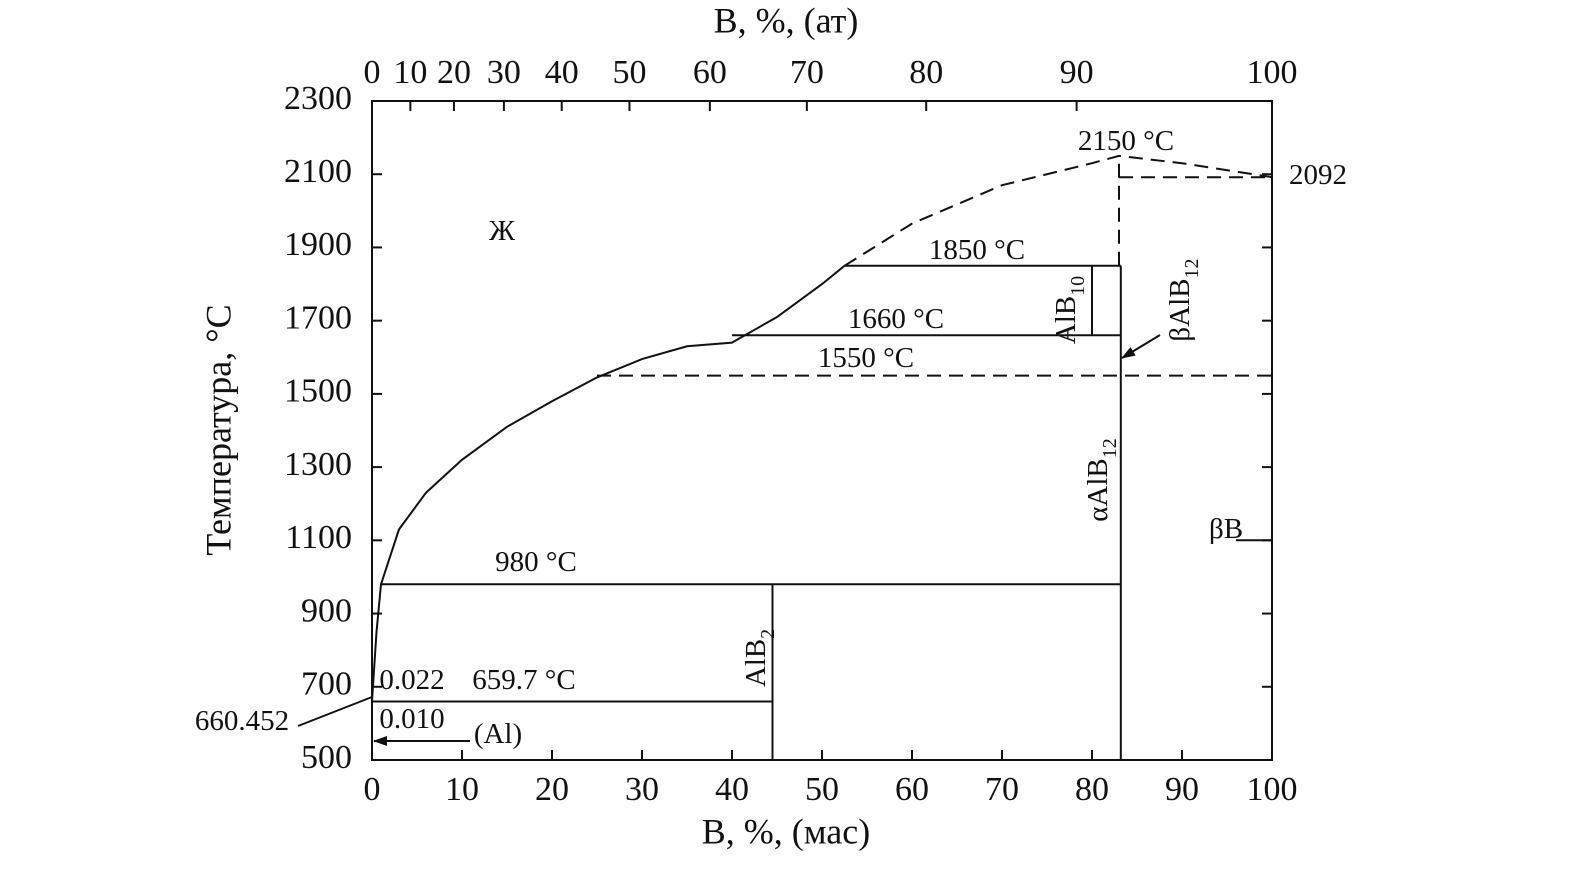 Image resolution: width=1583 pixels, height=875 pixels. I want to click on annotation: 2150 °C, so click(1126, 141).